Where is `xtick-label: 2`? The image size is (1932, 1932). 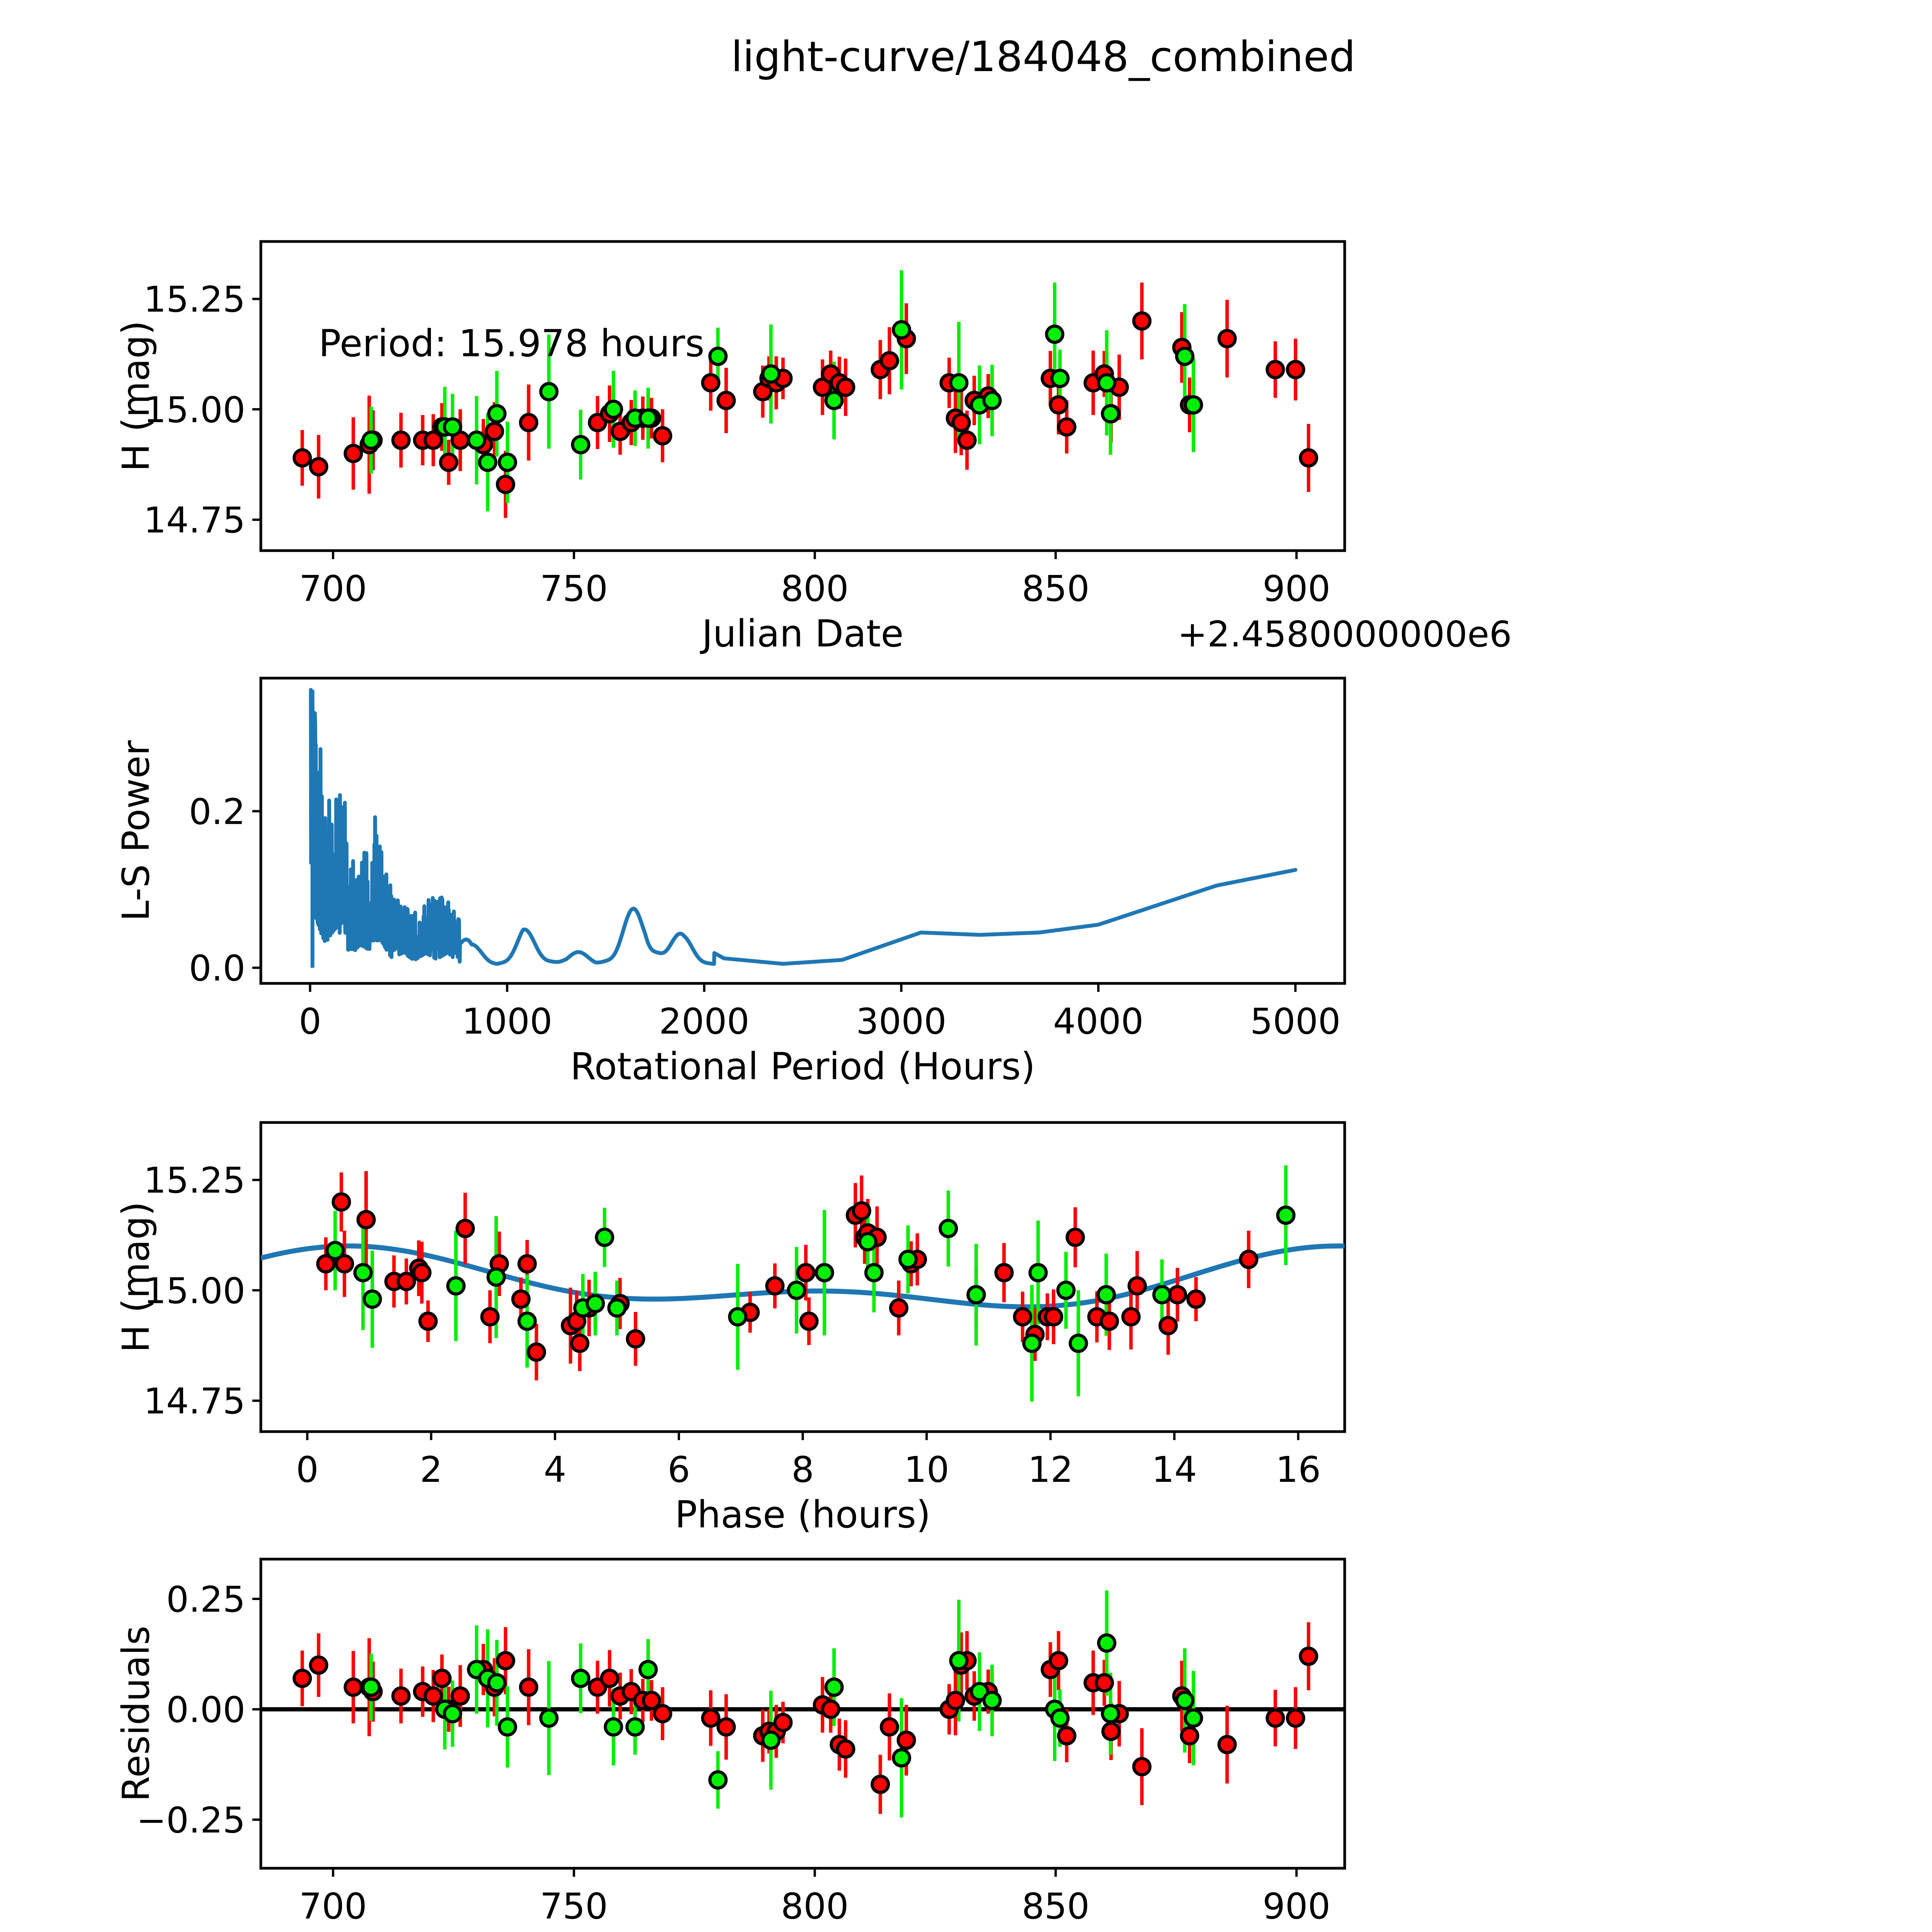 xtick-label: 2 is located at coordinates (432, 1469).